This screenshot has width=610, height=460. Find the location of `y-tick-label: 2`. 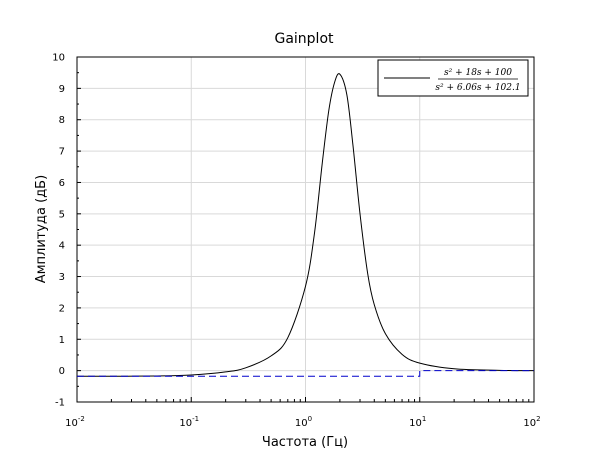

y-tick-label: 2 is located at coordinates (62, 308).